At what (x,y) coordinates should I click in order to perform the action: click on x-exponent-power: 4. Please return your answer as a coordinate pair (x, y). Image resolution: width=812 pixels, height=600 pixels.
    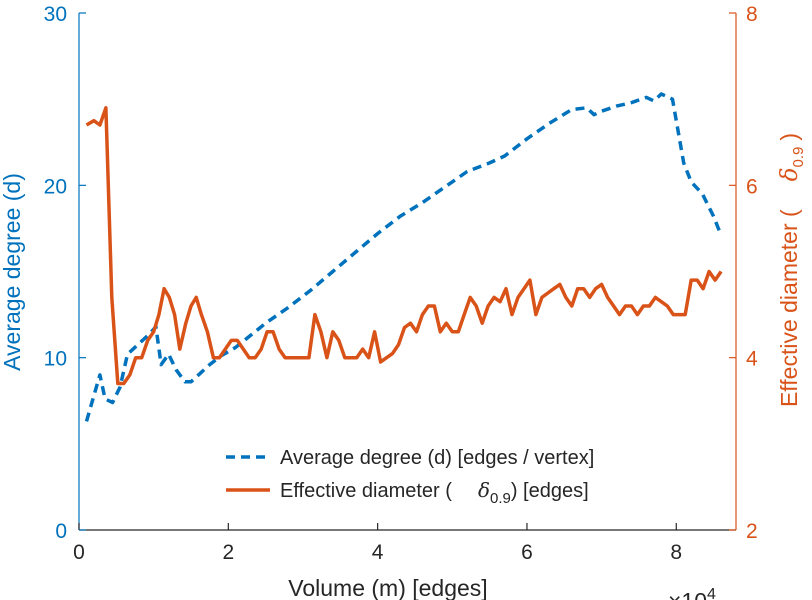
    Looking at the image, I should click on (711, 593).